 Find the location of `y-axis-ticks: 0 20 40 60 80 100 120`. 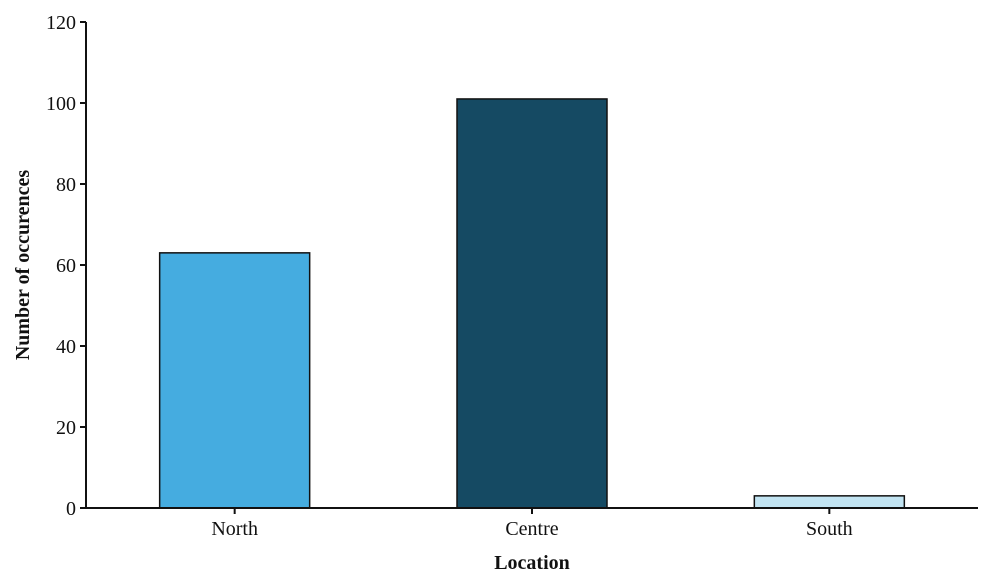

y-axis-ticks: 0 20 40 60 80 100 120 is located at coordinates (66, 266).